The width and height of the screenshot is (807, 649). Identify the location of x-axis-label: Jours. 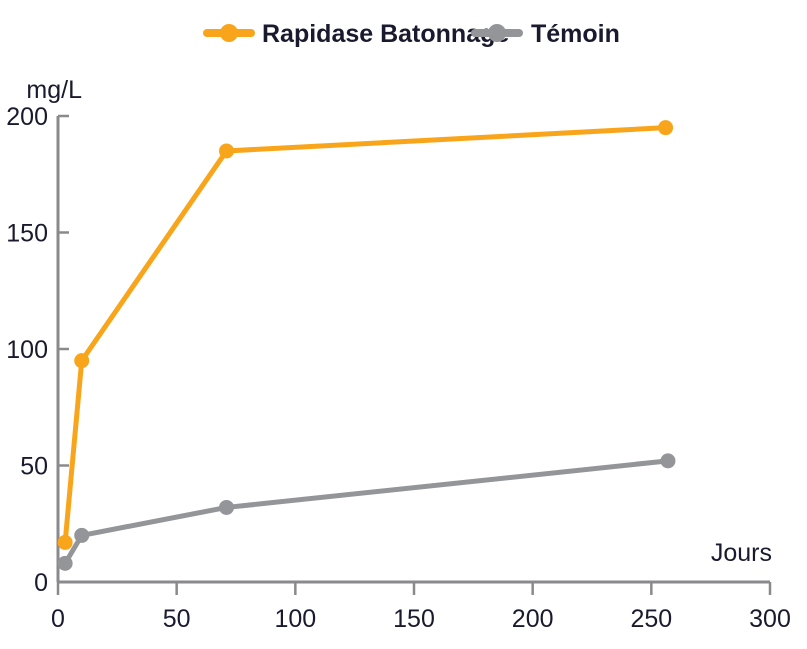
(741, 553).